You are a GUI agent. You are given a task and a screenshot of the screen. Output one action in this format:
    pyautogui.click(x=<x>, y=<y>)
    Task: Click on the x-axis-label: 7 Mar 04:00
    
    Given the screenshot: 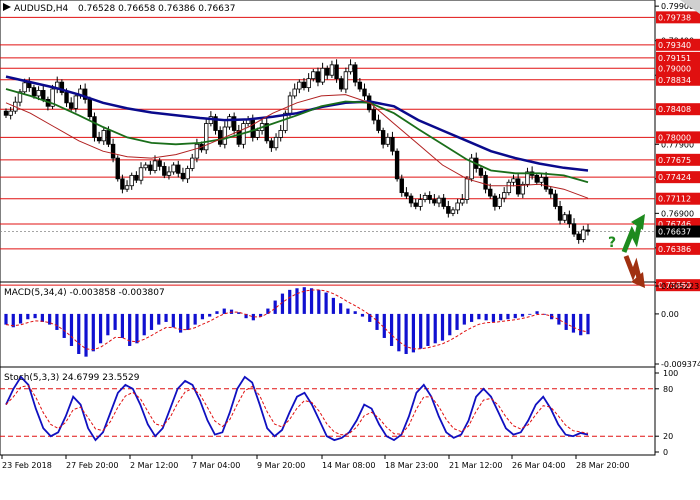 What is the action you would take?
    pyautogui.click(x=216, y=465)
    